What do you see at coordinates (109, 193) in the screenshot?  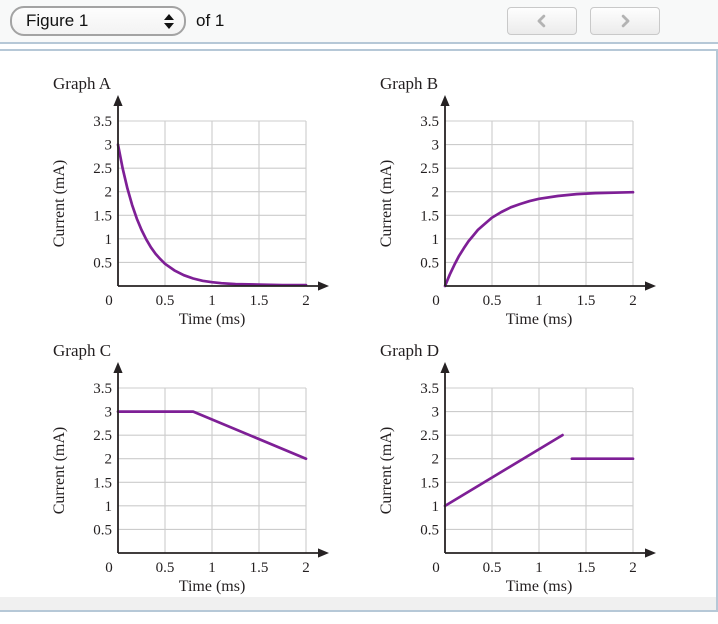 I see `graph-a-ytick-label: 2` at bounding box center [109, 193].